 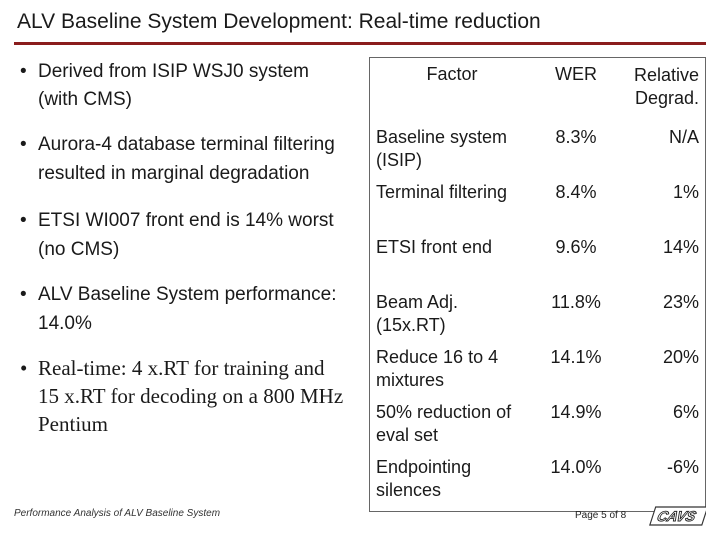 I want to click on bullet-item: • ALV Baseline System performance: 14.0%, so click(x=185, y=309).